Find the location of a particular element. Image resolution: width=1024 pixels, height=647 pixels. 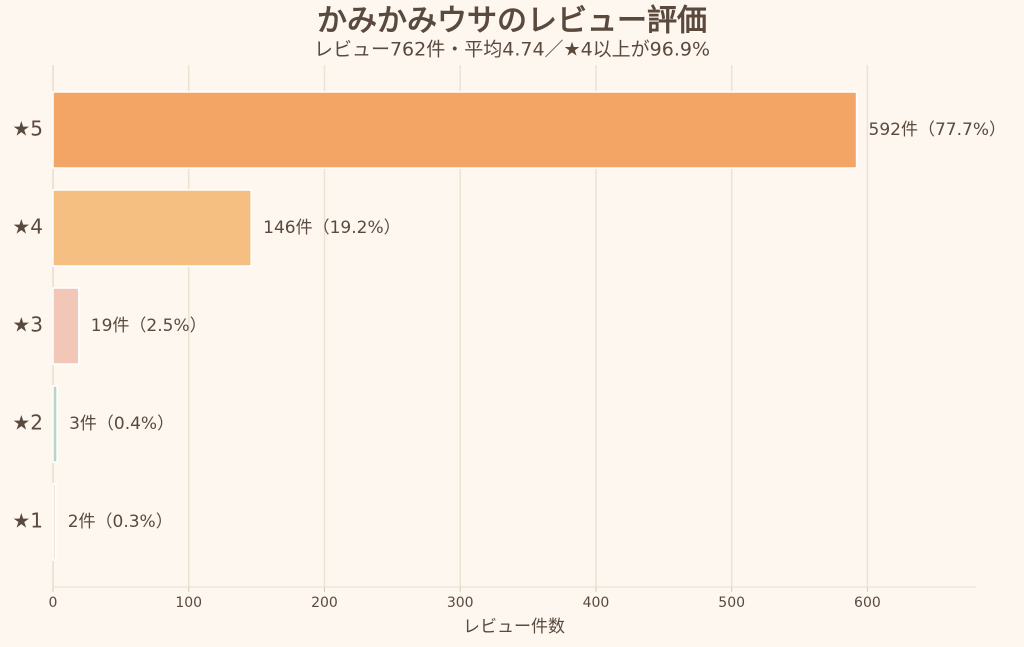

y-tick-label: ★3 is located at coordinates (27, 325).